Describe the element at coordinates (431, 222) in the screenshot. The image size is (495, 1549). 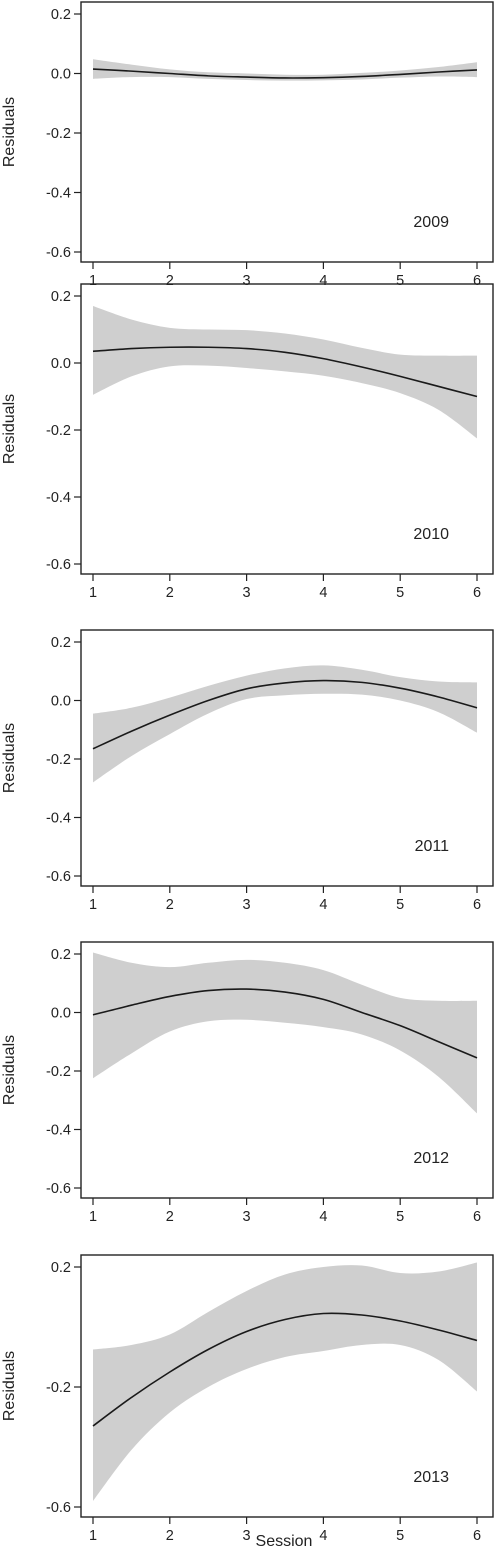
I see `panel-year-label: 2009` at that location.